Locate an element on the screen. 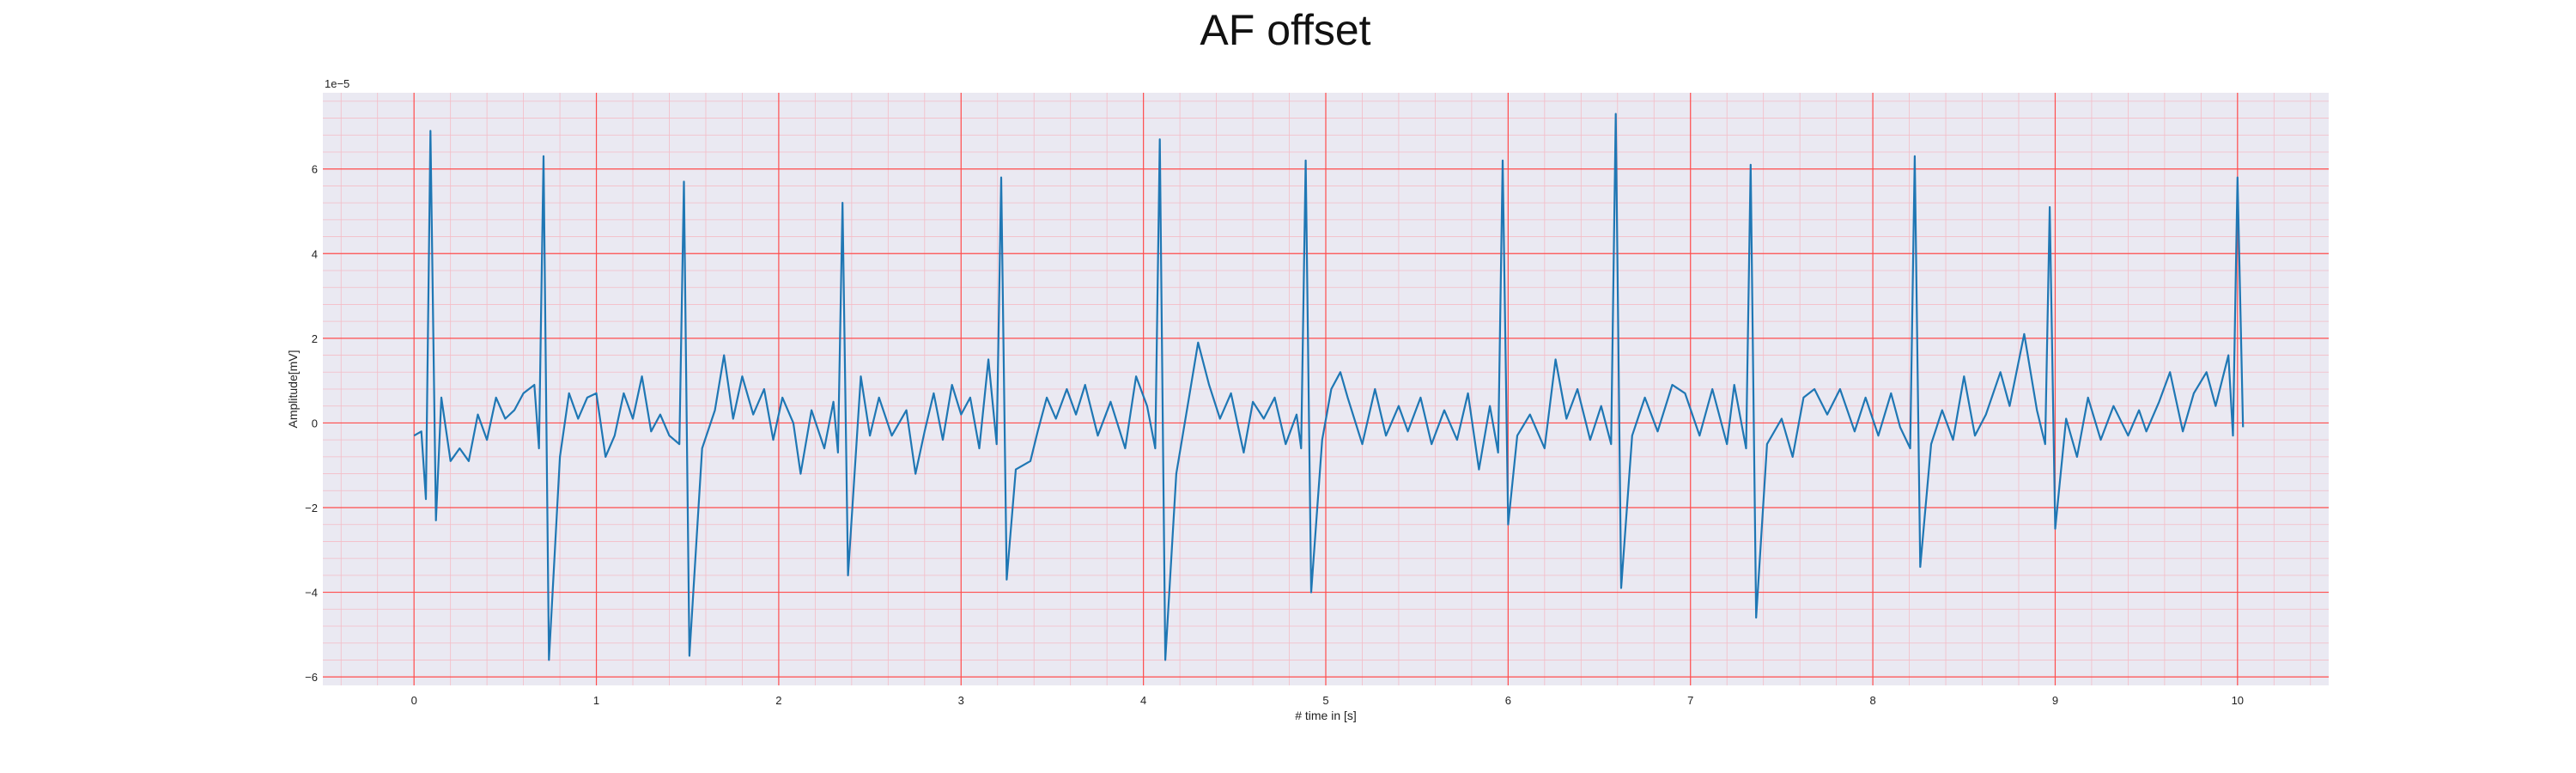 The height and width of the screenshot is (773, 2576). y-tick-label: 0 is located at coordinates (315, 423).